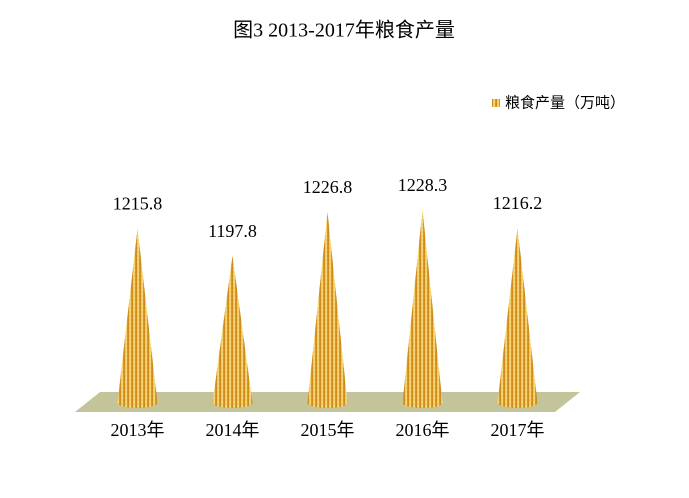  What do you see at coordinates (138, 204) in the screenshot?
I see `data-label: 1215.8` at bounding box center [138, 204].